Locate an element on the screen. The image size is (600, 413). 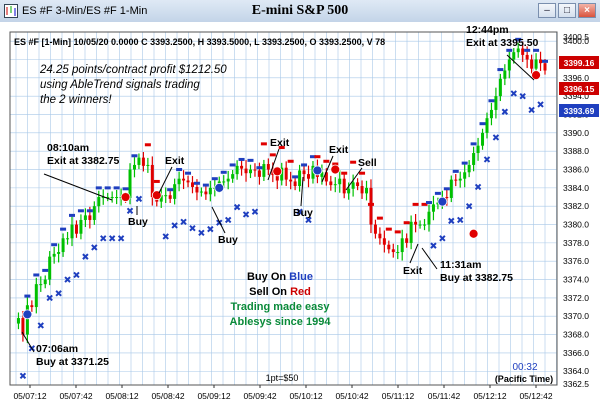
signal-dot-red is located at coordinates (125, 197).